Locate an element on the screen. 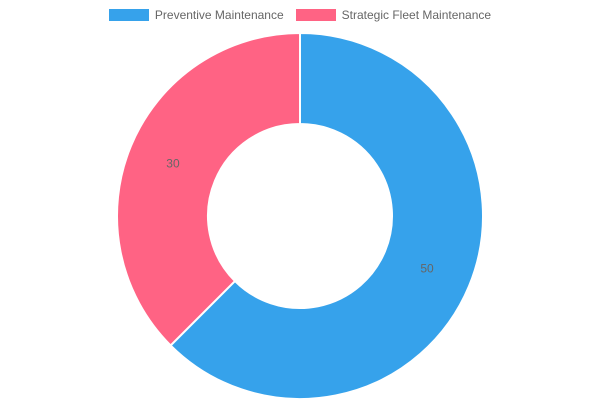  slice-value-label-preventive-maintenance: 50 is located at coordinates (427, 269).